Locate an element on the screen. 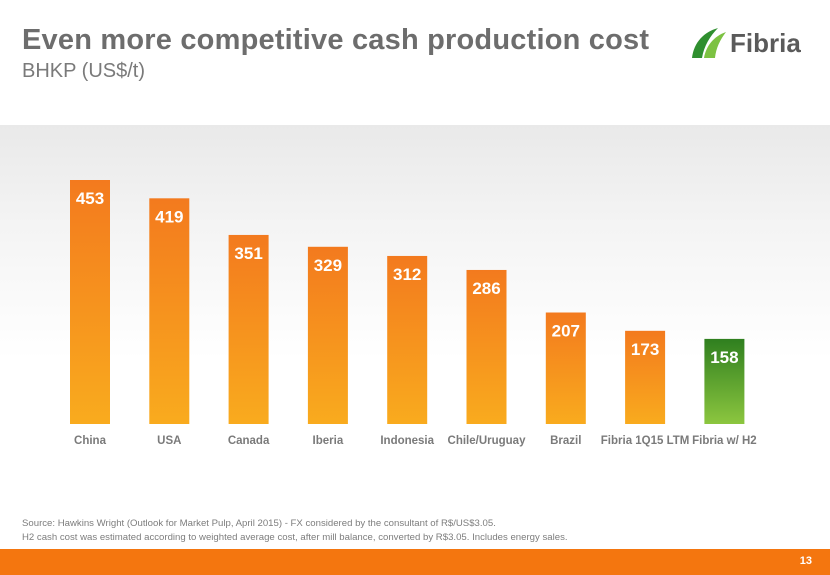  bar-value-label: 207 is located at coordinates (566, 331).